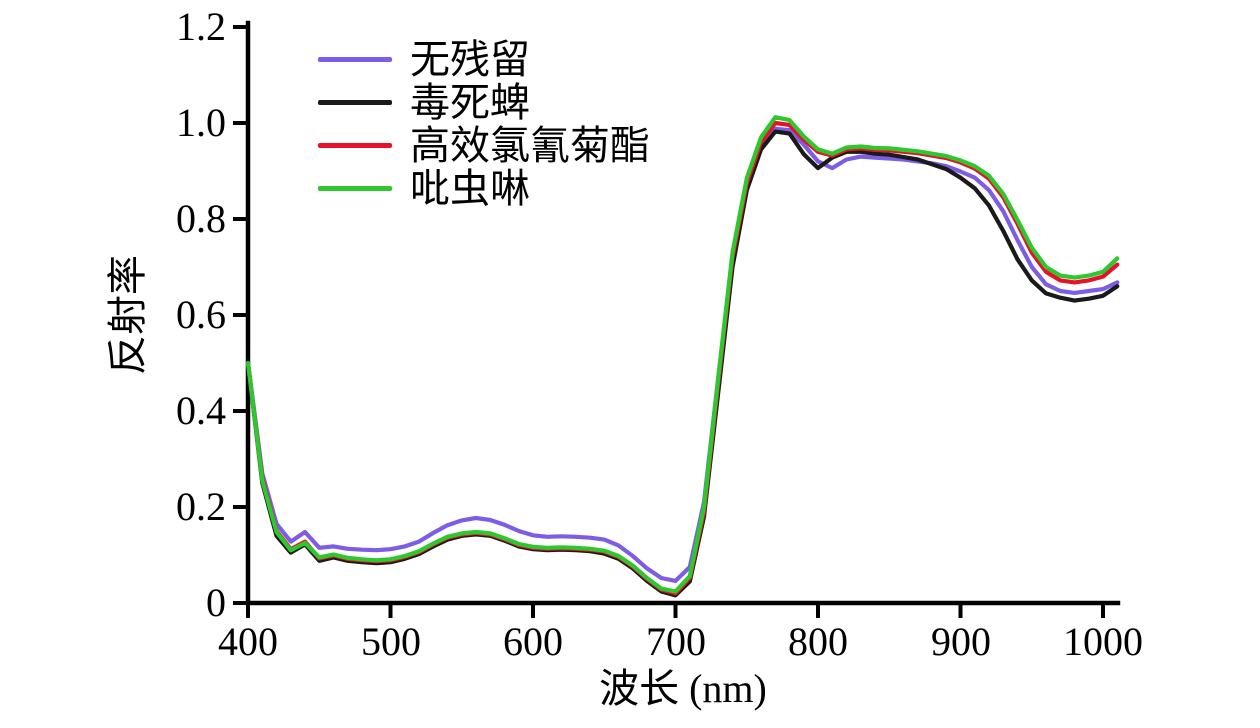 This screenshot has width=1260, height=728. I want to click on legend-item-label: 高效氯氰菊酯, so click(530, 145).